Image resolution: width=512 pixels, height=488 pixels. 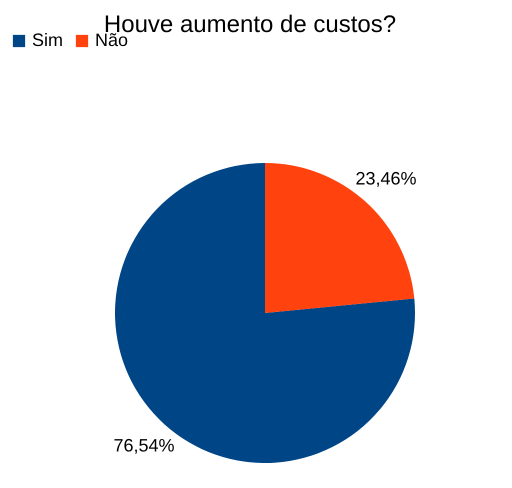 I want to click on data-label: 76,54%, so click(x=144, y=445).